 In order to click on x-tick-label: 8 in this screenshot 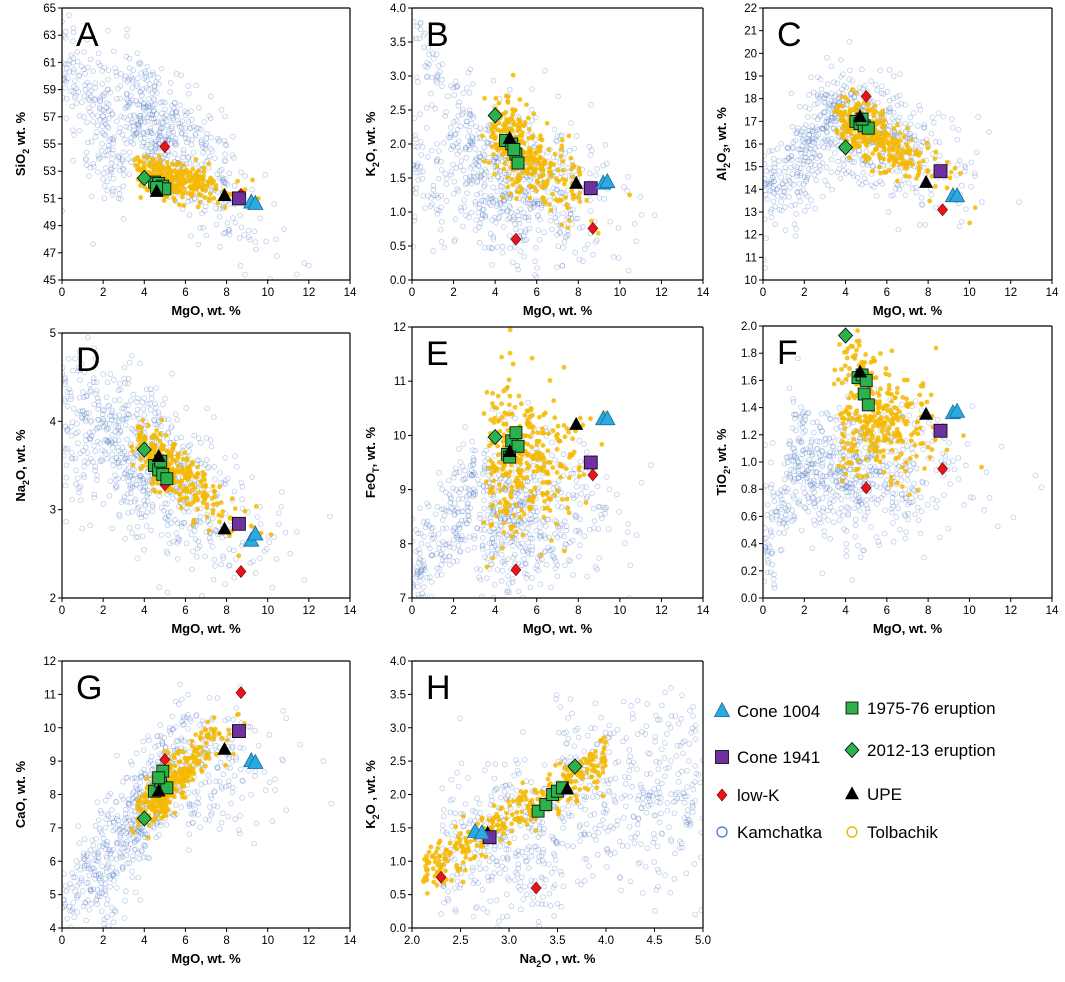, I will do `click(226, 293)`.